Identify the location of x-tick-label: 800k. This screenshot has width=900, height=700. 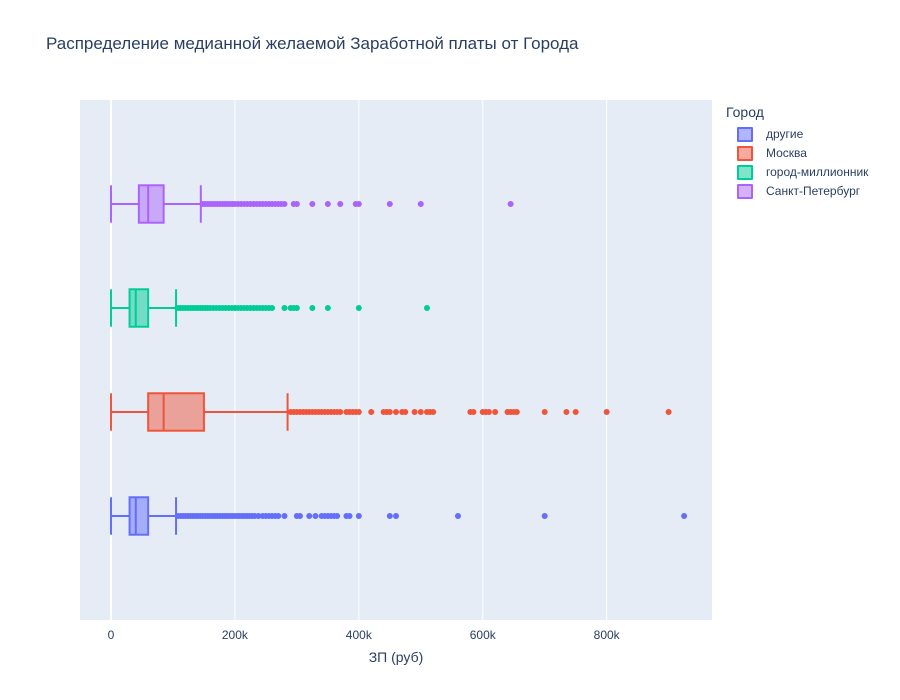
(607, 635).